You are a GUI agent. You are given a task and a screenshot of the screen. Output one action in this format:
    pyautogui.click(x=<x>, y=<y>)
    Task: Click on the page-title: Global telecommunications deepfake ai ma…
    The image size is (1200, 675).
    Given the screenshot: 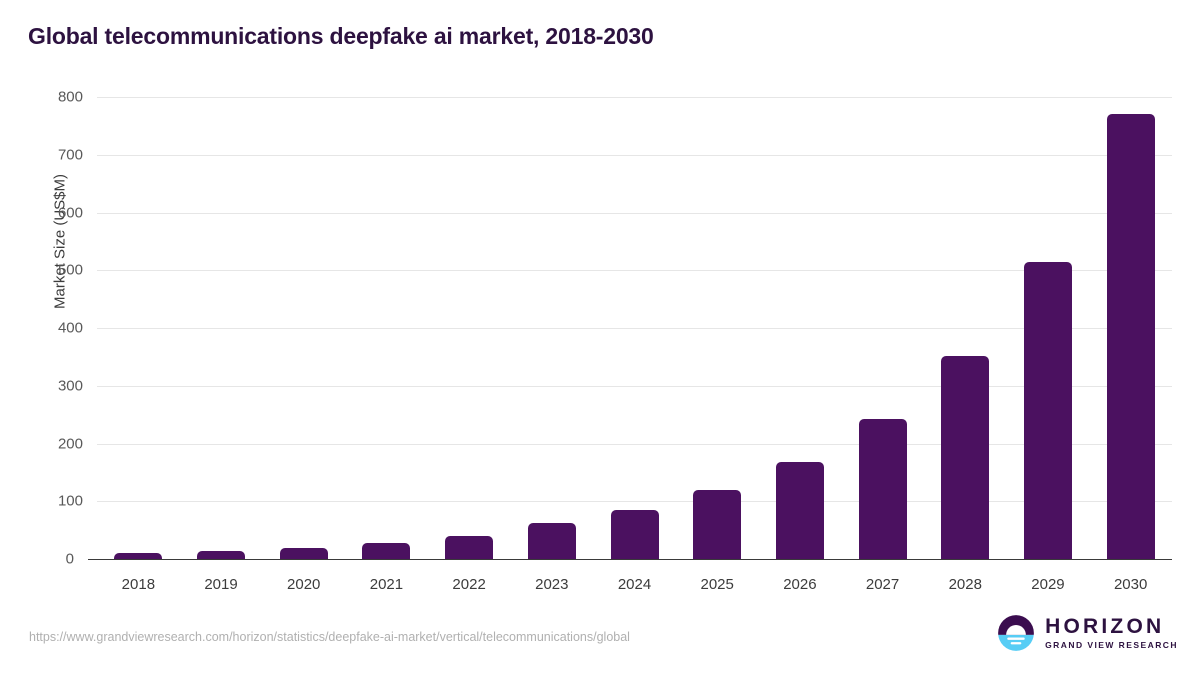 What is the action you would take?
    pyautogui.click(x=341, y=36)
    